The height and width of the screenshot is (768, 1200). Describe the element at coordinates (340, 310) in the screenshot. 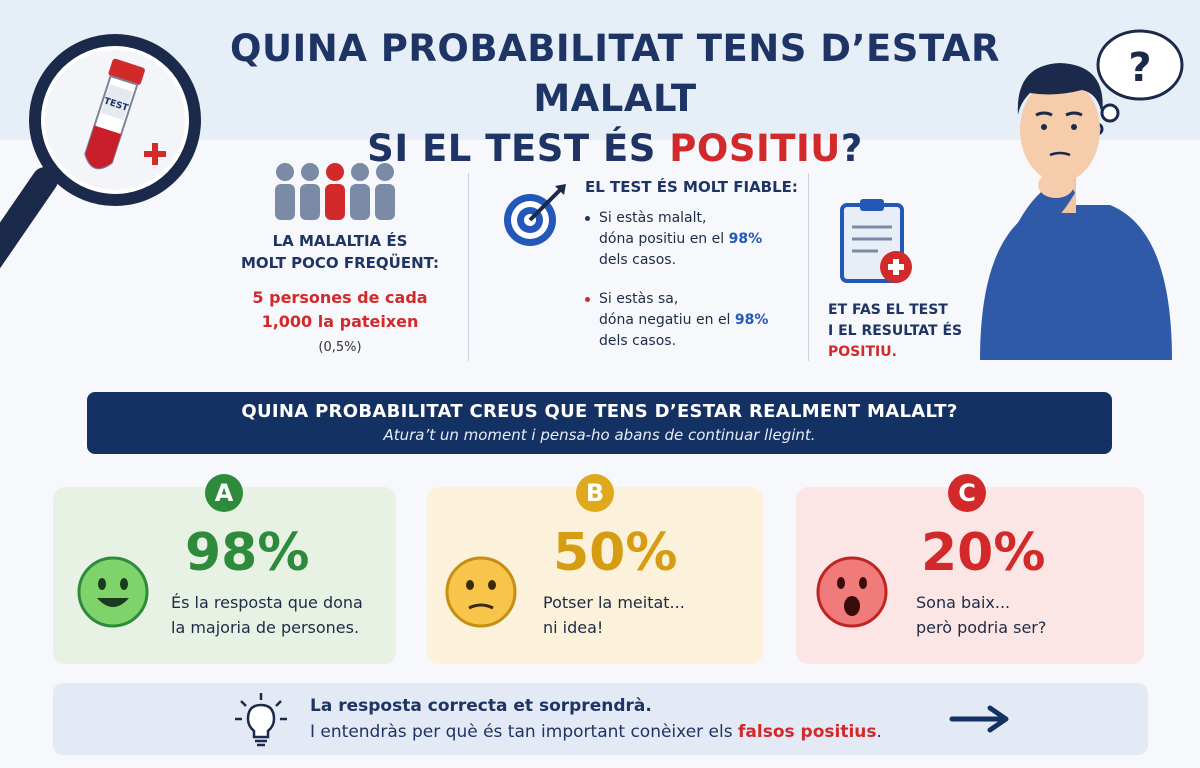

I see `prevalence-stat: 5 persones de cada 1,000 la pateixen` at that location.